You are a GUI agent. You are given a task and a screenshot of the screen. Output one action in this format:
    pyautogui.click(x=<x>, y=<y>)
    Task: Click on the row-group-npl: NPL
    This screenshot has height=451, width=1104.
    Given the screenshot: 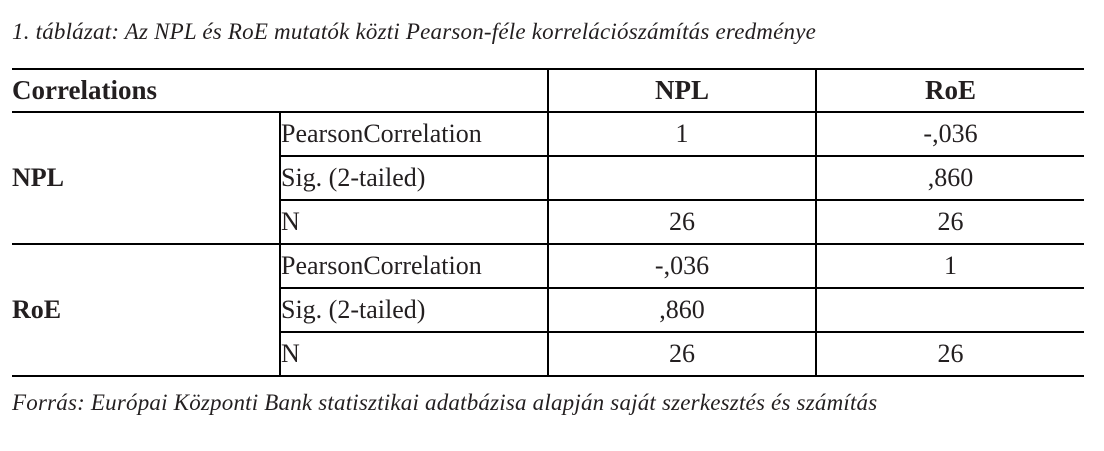 What is the action you would take?
    pyautogui.click(x=146, y=177)
    